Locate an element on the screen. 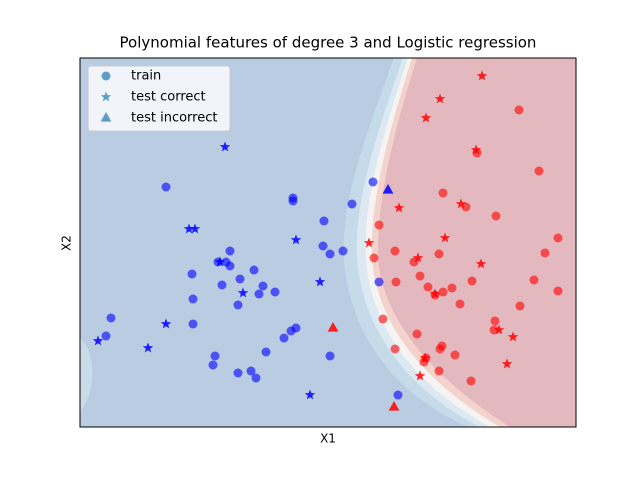  legend is located at coordinates (159, 98).